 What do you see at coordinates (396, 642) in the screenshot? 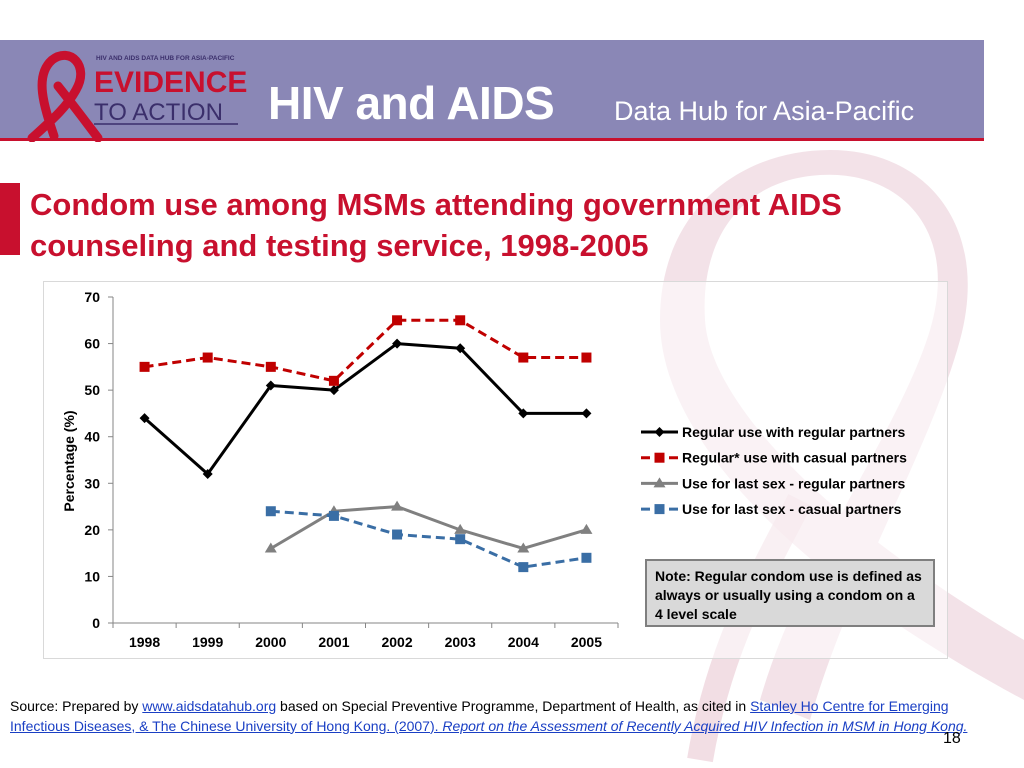
I see `x-tick-label: 2002` at bounding box center [396, 642].